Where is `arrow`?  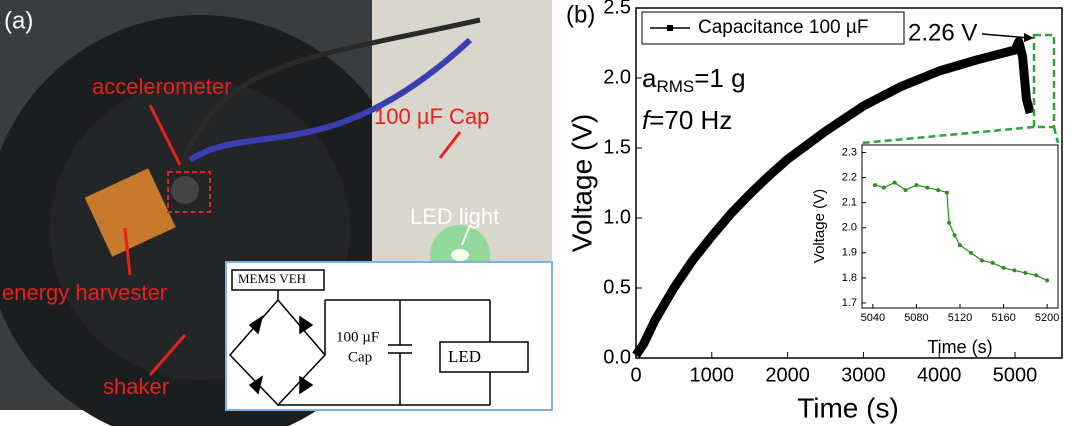
arrow is located at coordinates (466, 235).